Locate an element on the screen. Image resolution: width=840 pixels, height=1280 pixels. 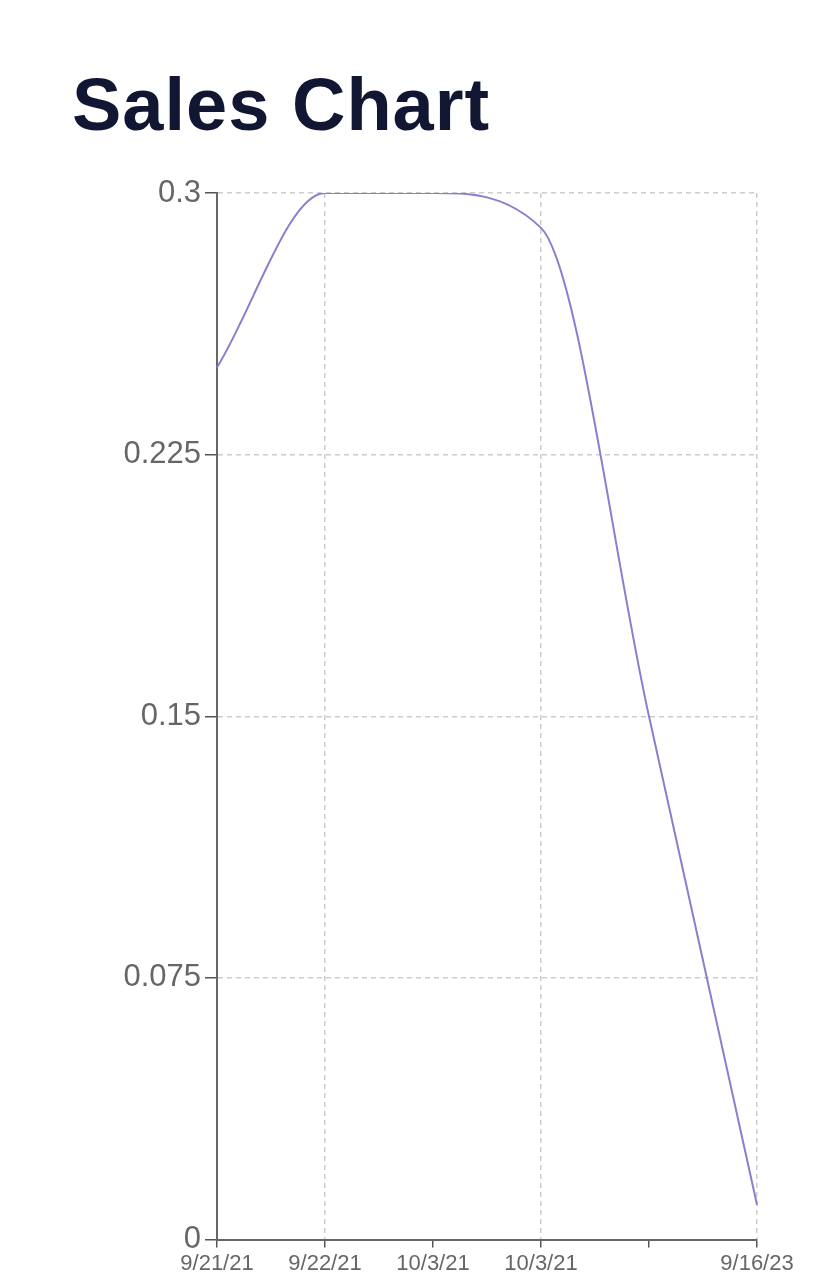
y-tick-label: 0.225 is located at coordinates (162, 453).